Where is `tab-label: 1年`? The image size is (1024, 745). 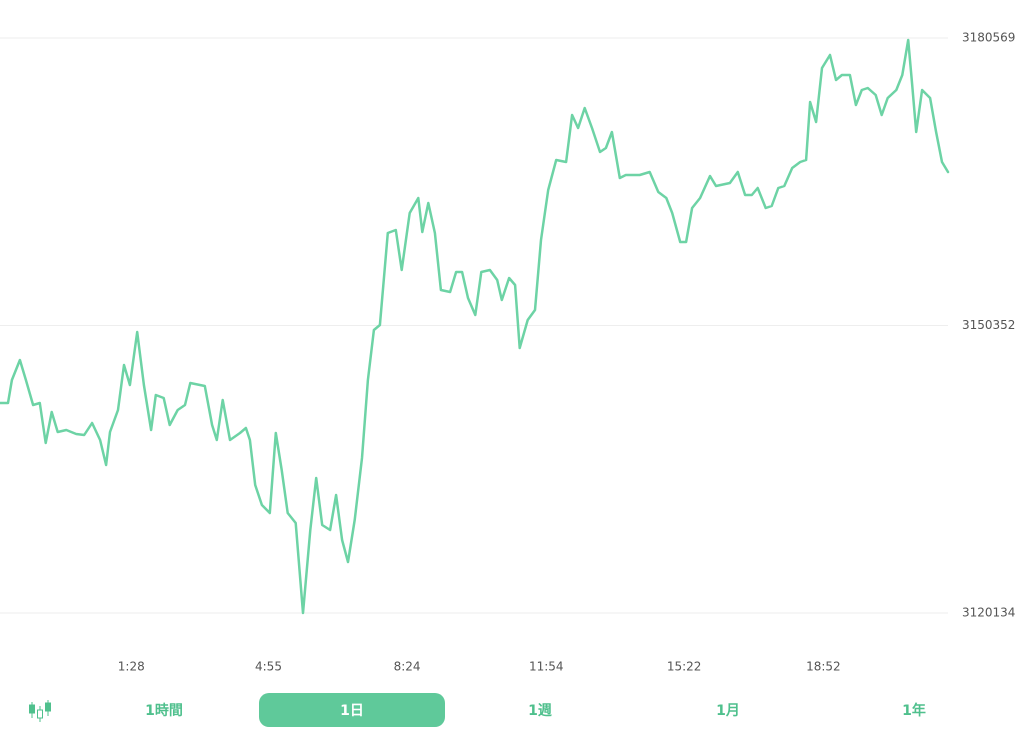
tab-label: 1年 is located at coordinates (914, 710).